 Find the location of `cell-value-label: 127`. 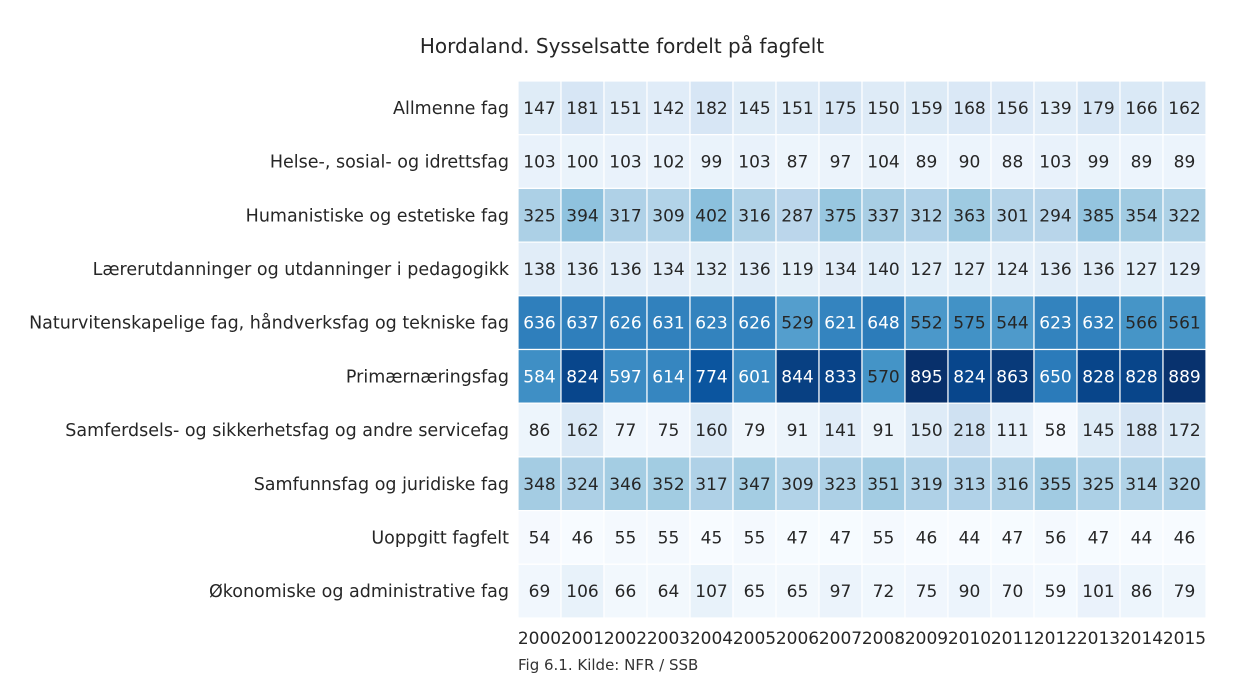

cell-value-label: 127 is located at coordinates (1141, 270).